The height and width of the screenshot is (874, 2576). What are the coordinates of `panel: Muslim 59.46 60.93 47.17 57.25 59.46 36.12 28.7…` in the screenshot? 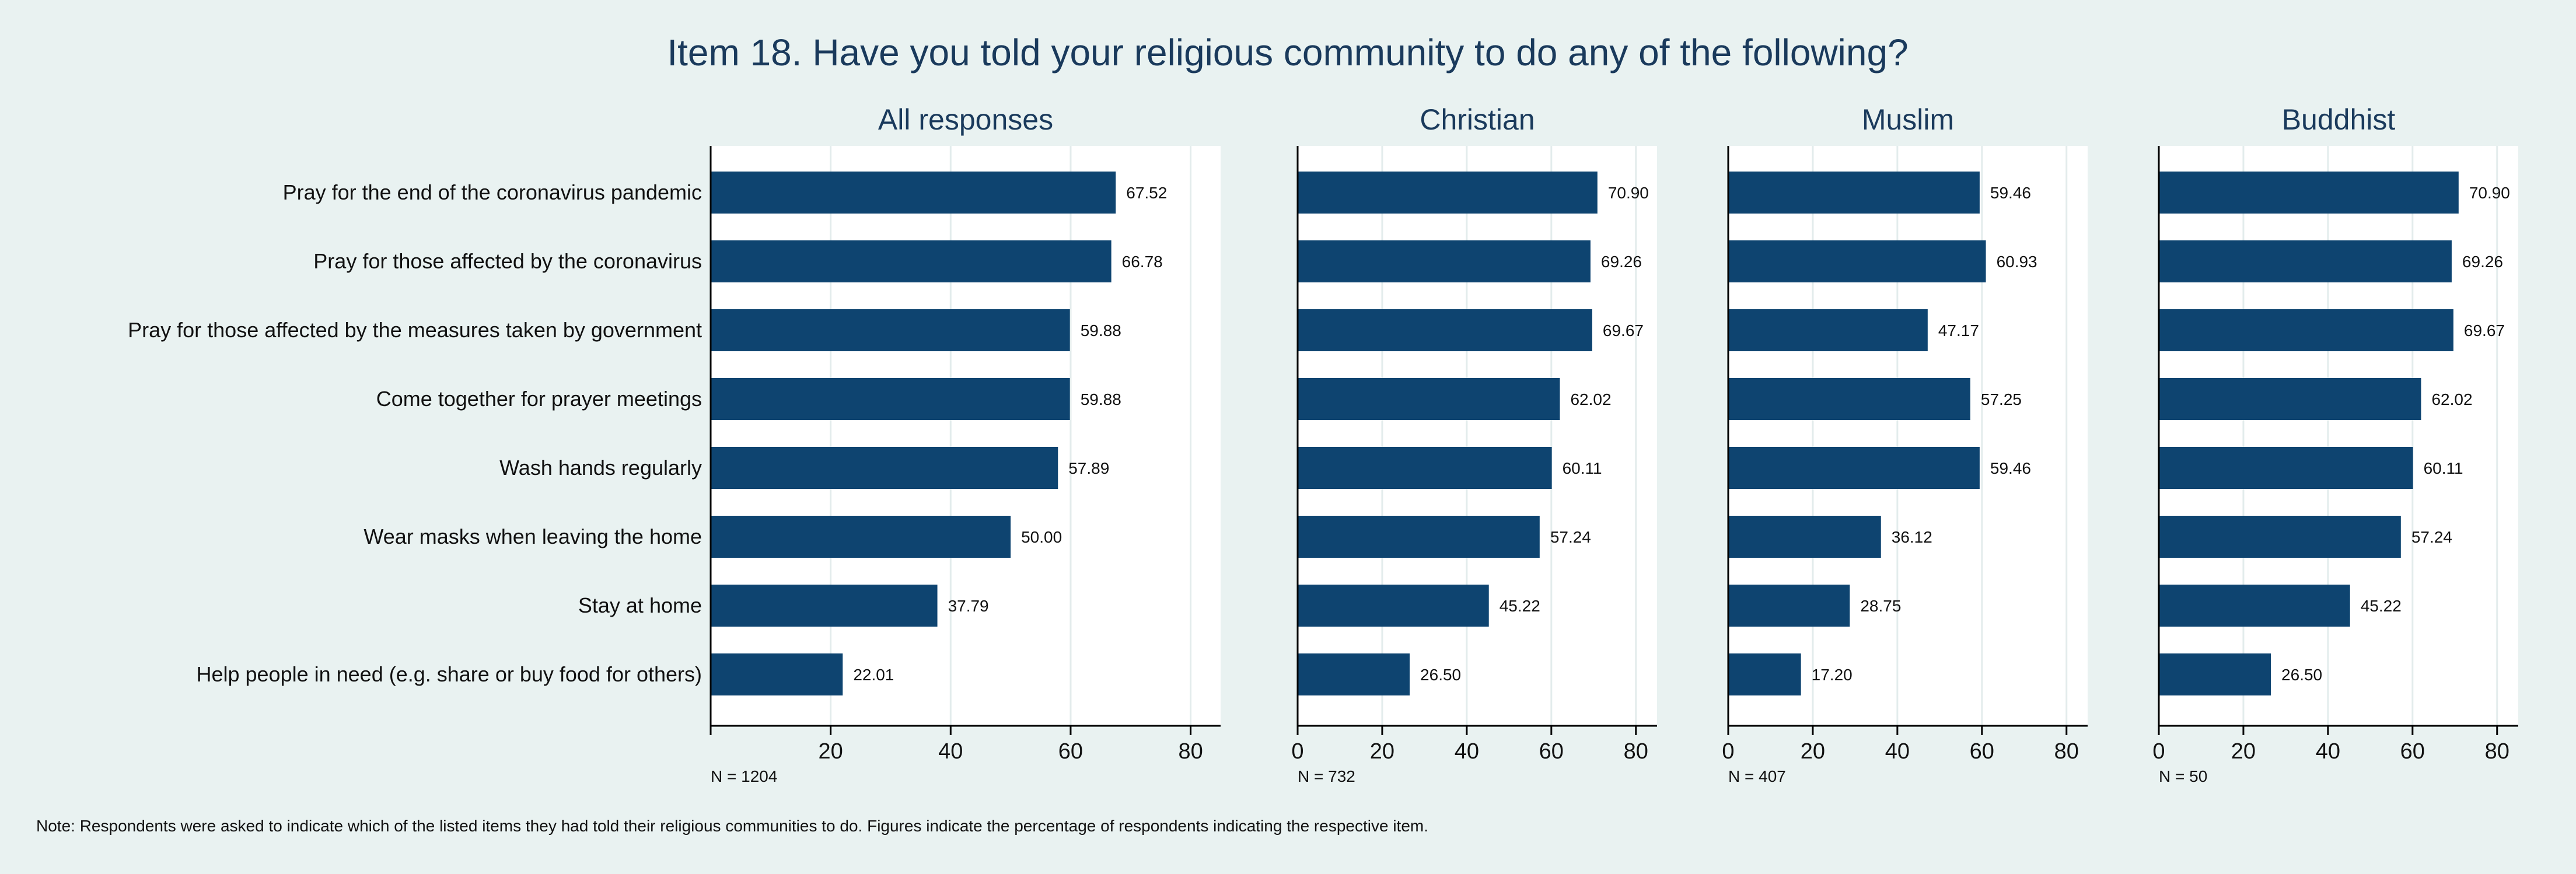 It's located at (1905, 444).